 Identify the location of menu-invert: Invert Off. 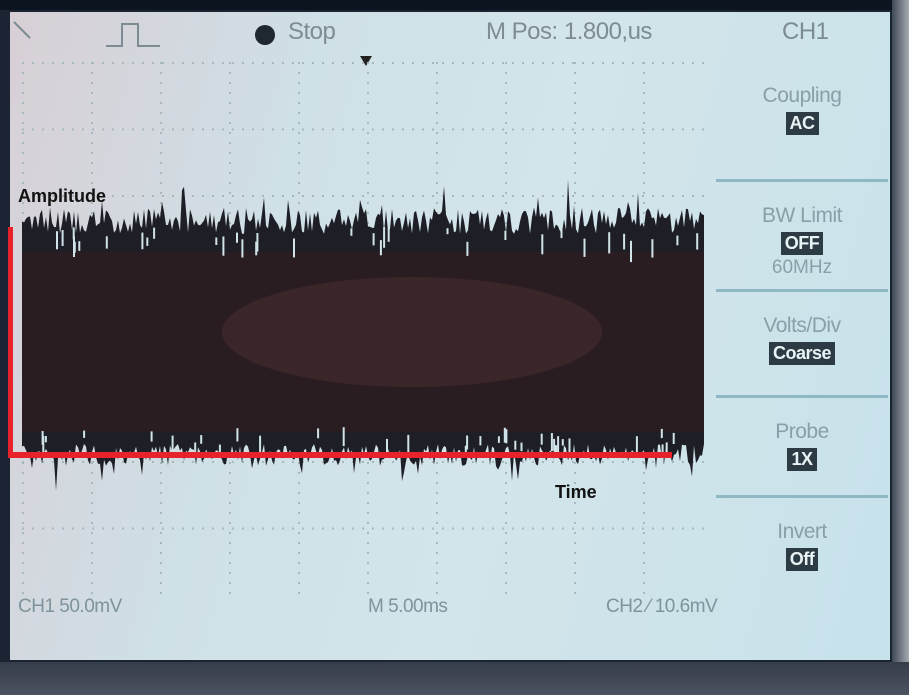
(802, 544).